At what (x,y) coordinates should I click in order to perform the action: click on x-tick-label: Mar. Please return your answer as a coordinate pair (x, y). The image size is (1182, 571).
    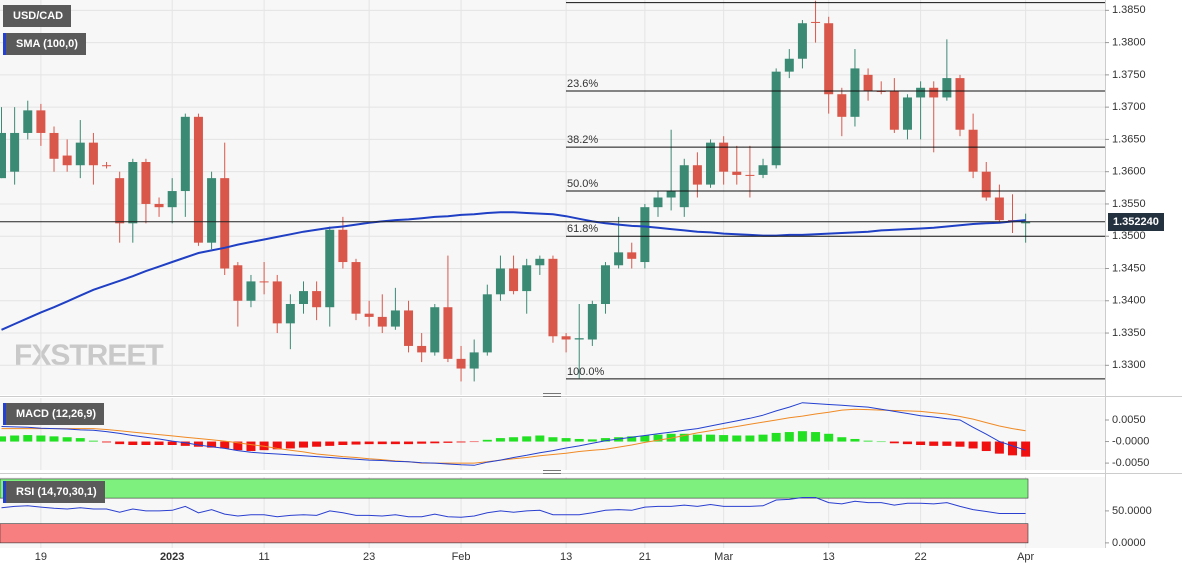
    Looking at the image, I should click on (723, 557).